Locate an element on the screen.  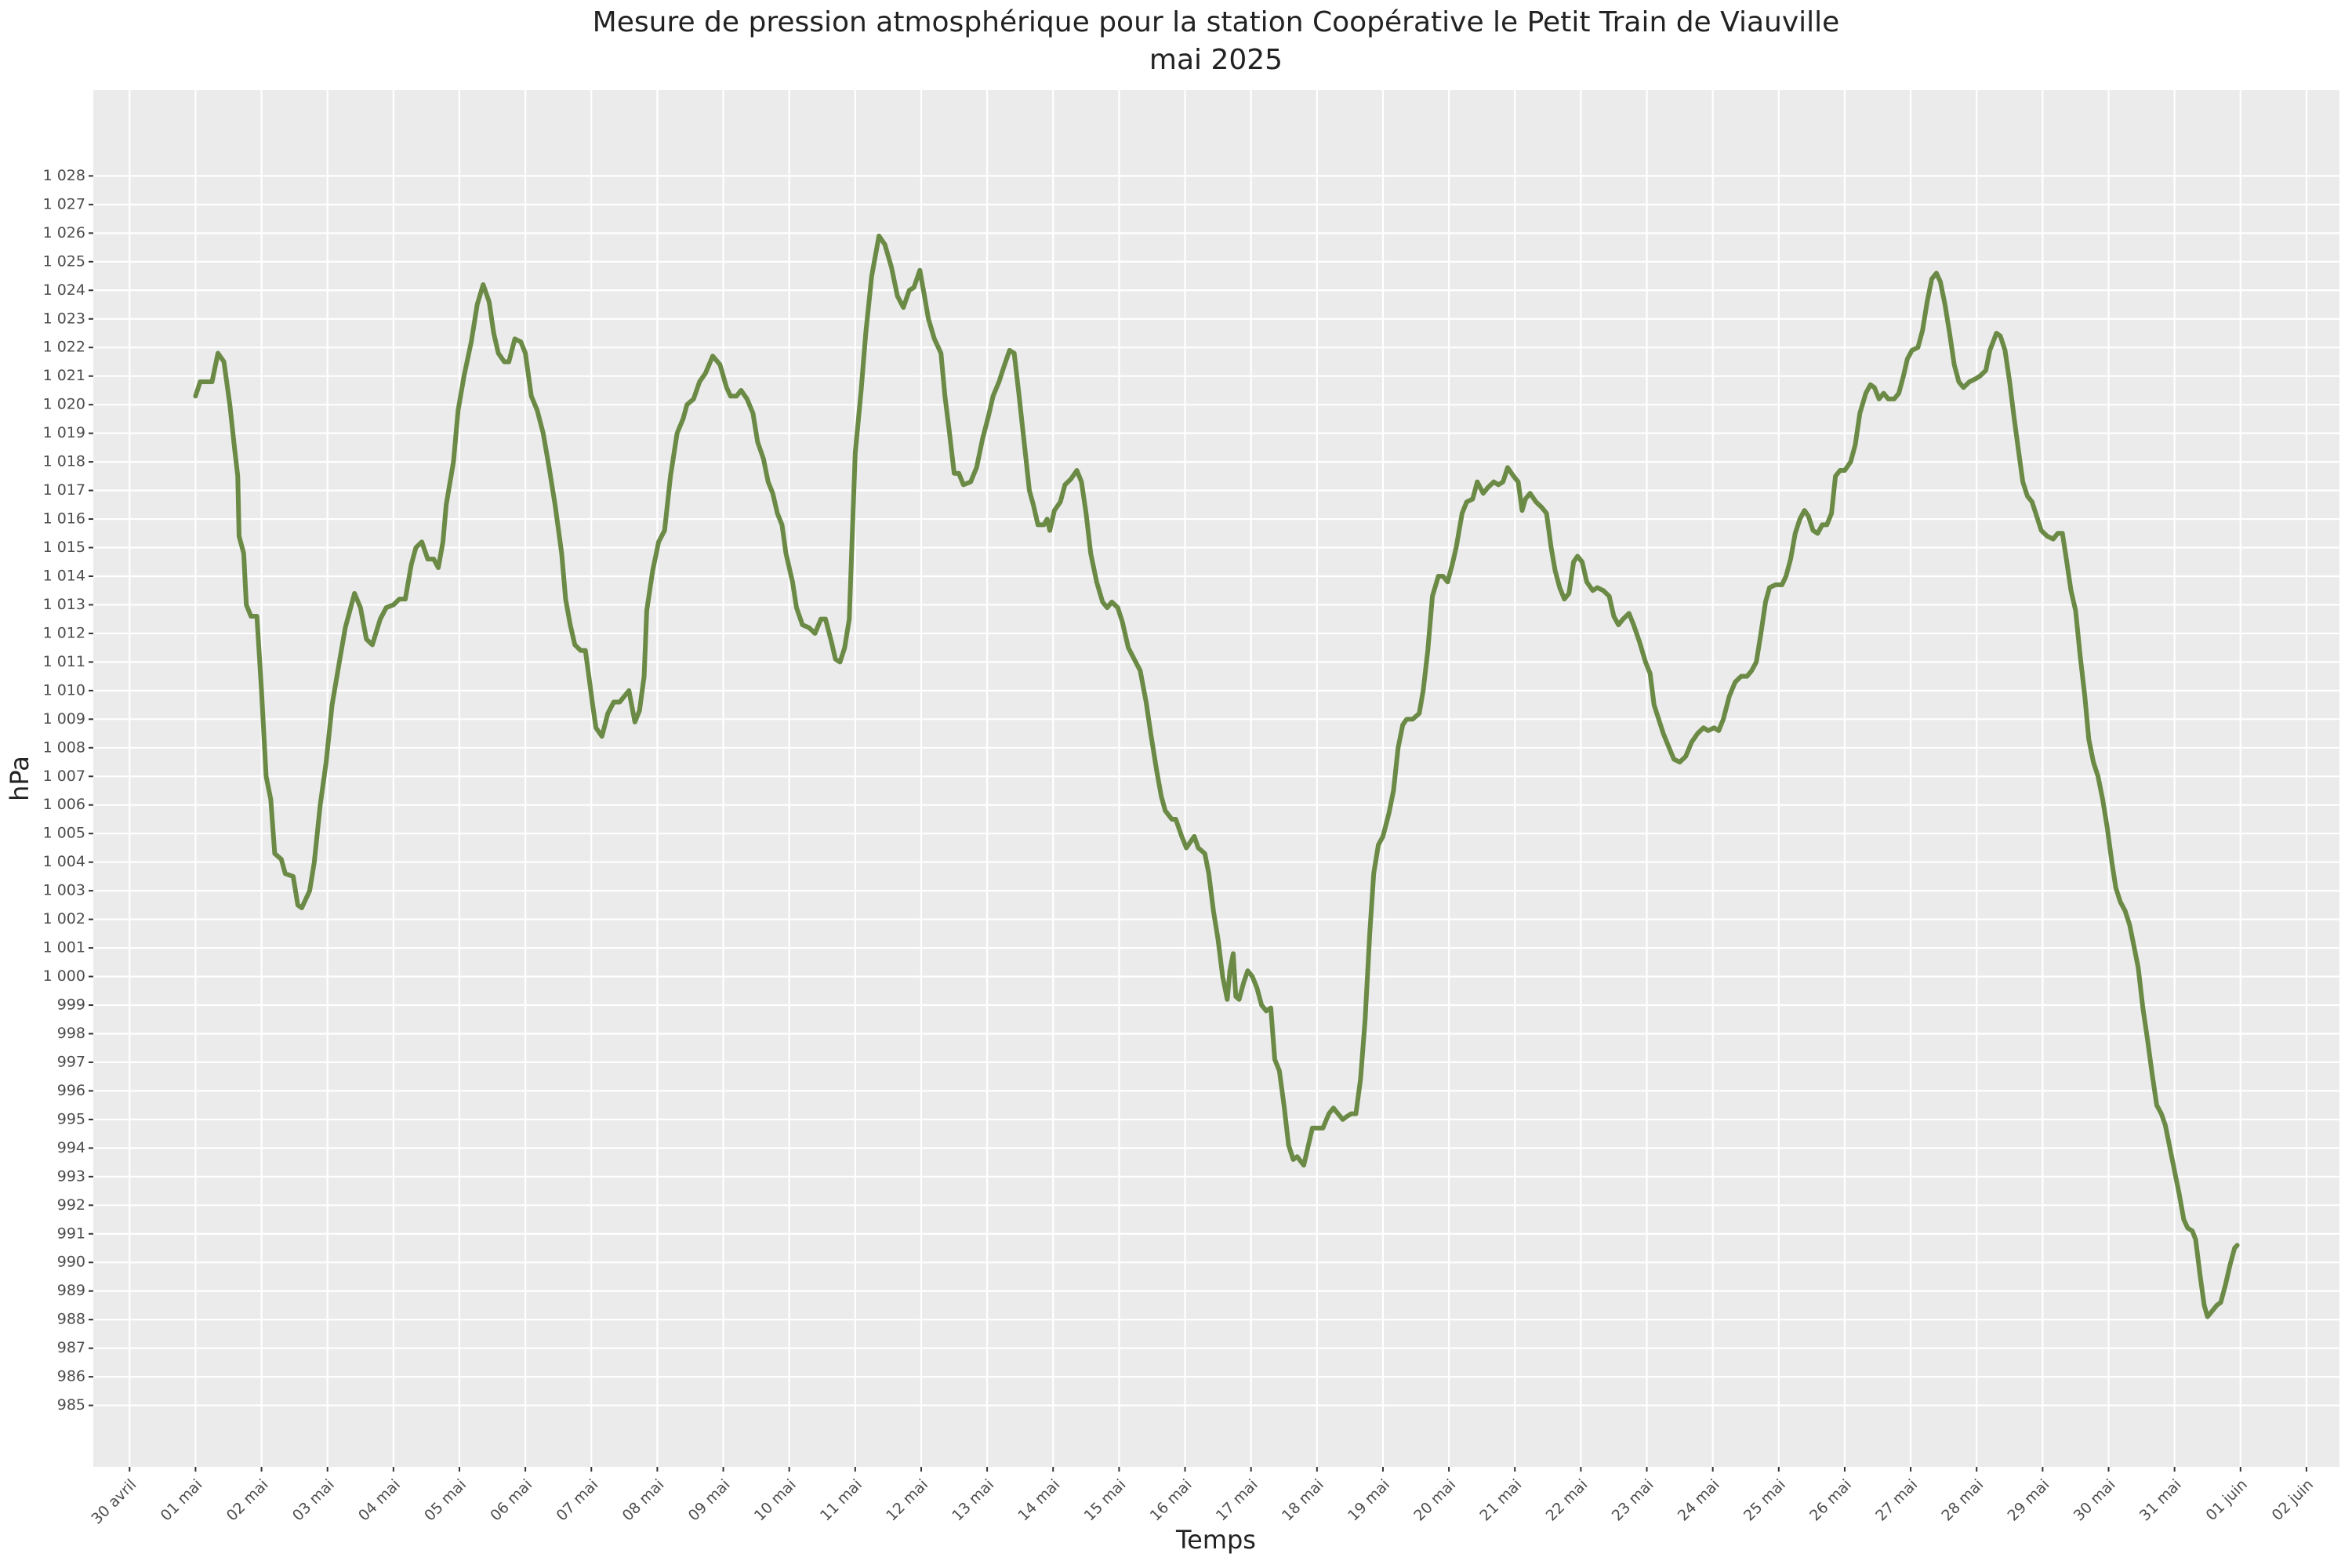
y-tick-label: 1 025 is located at coordinates (64, 261).